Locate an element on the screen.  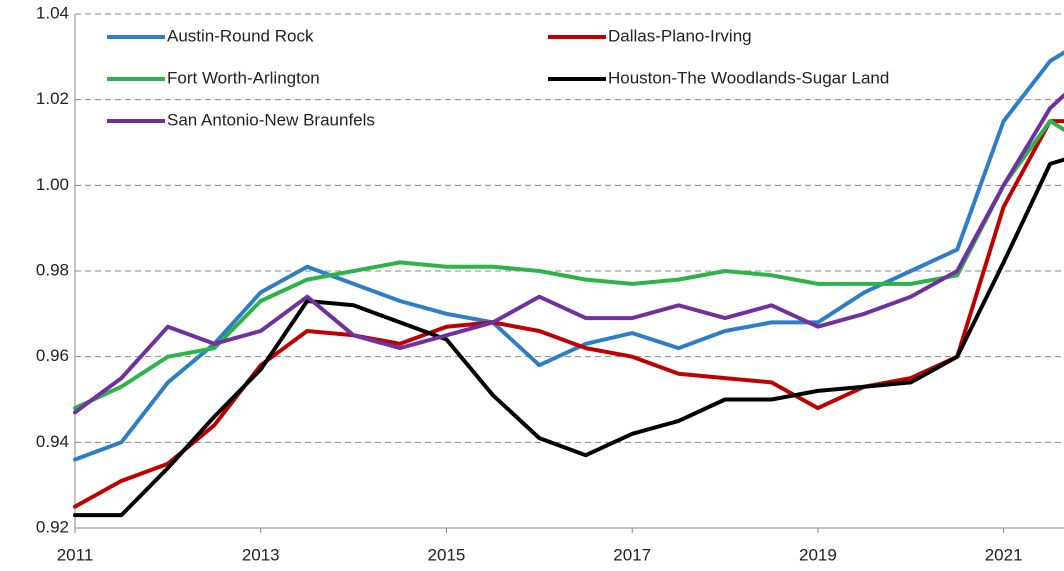
y-tick-label: 1.04 is located at coordinates (52, 12).